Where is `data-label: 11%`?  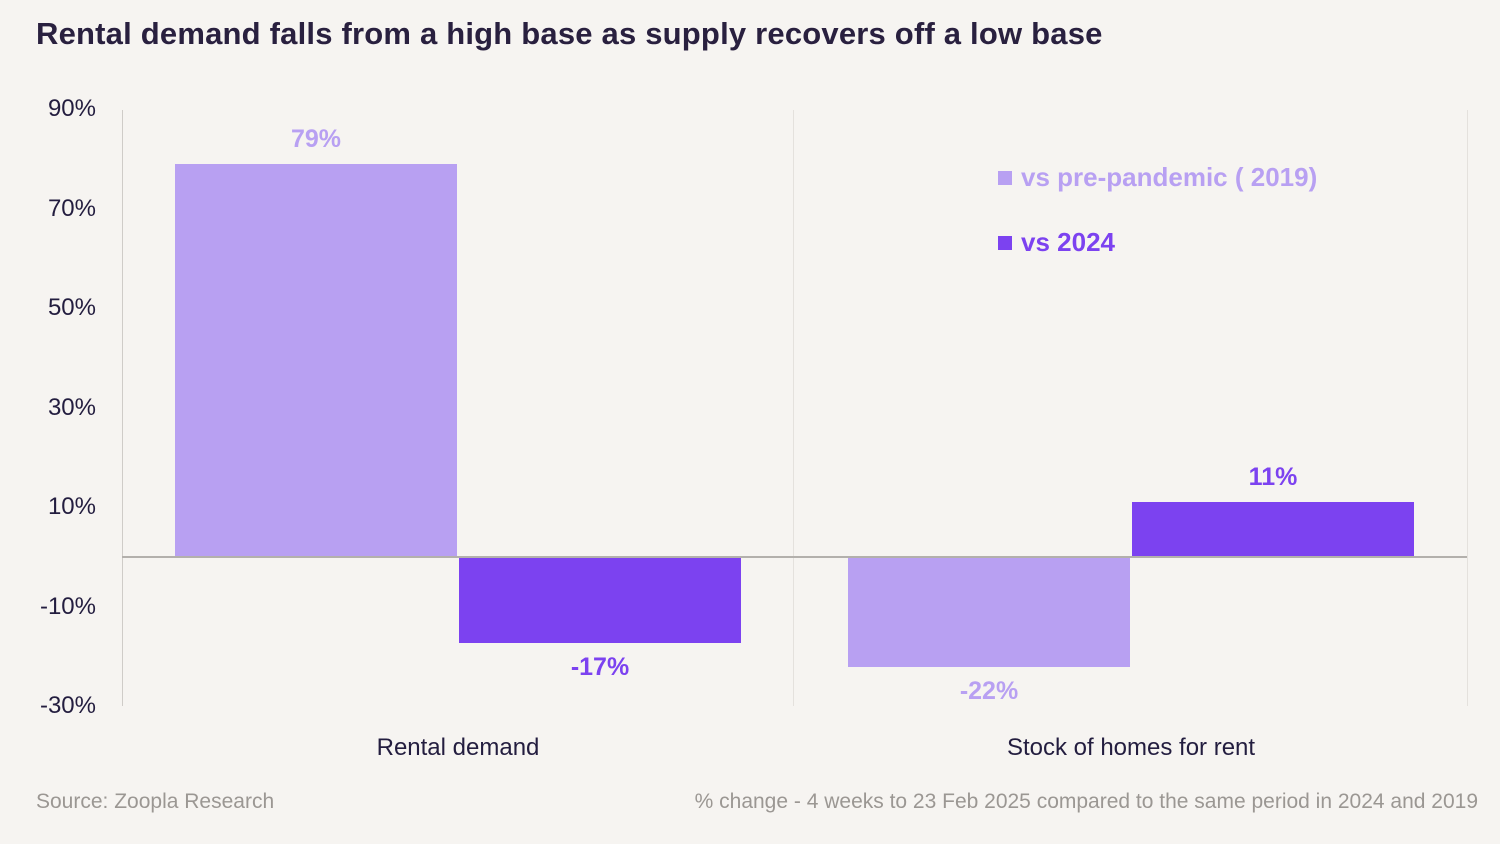
data-label: 11% is located at coordinates (1273, 477).